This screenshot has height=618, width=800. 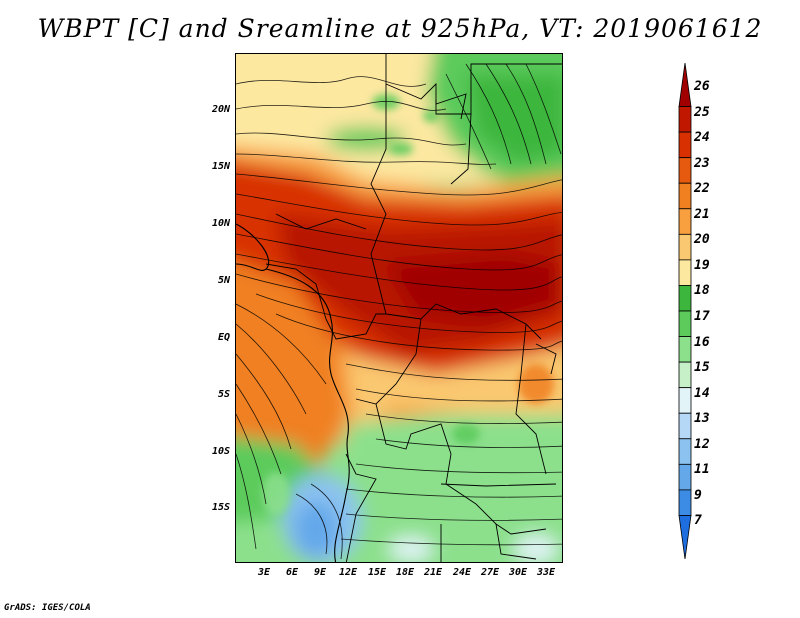 I want to click on lat-label: EQ, so click(x=223, y=337).